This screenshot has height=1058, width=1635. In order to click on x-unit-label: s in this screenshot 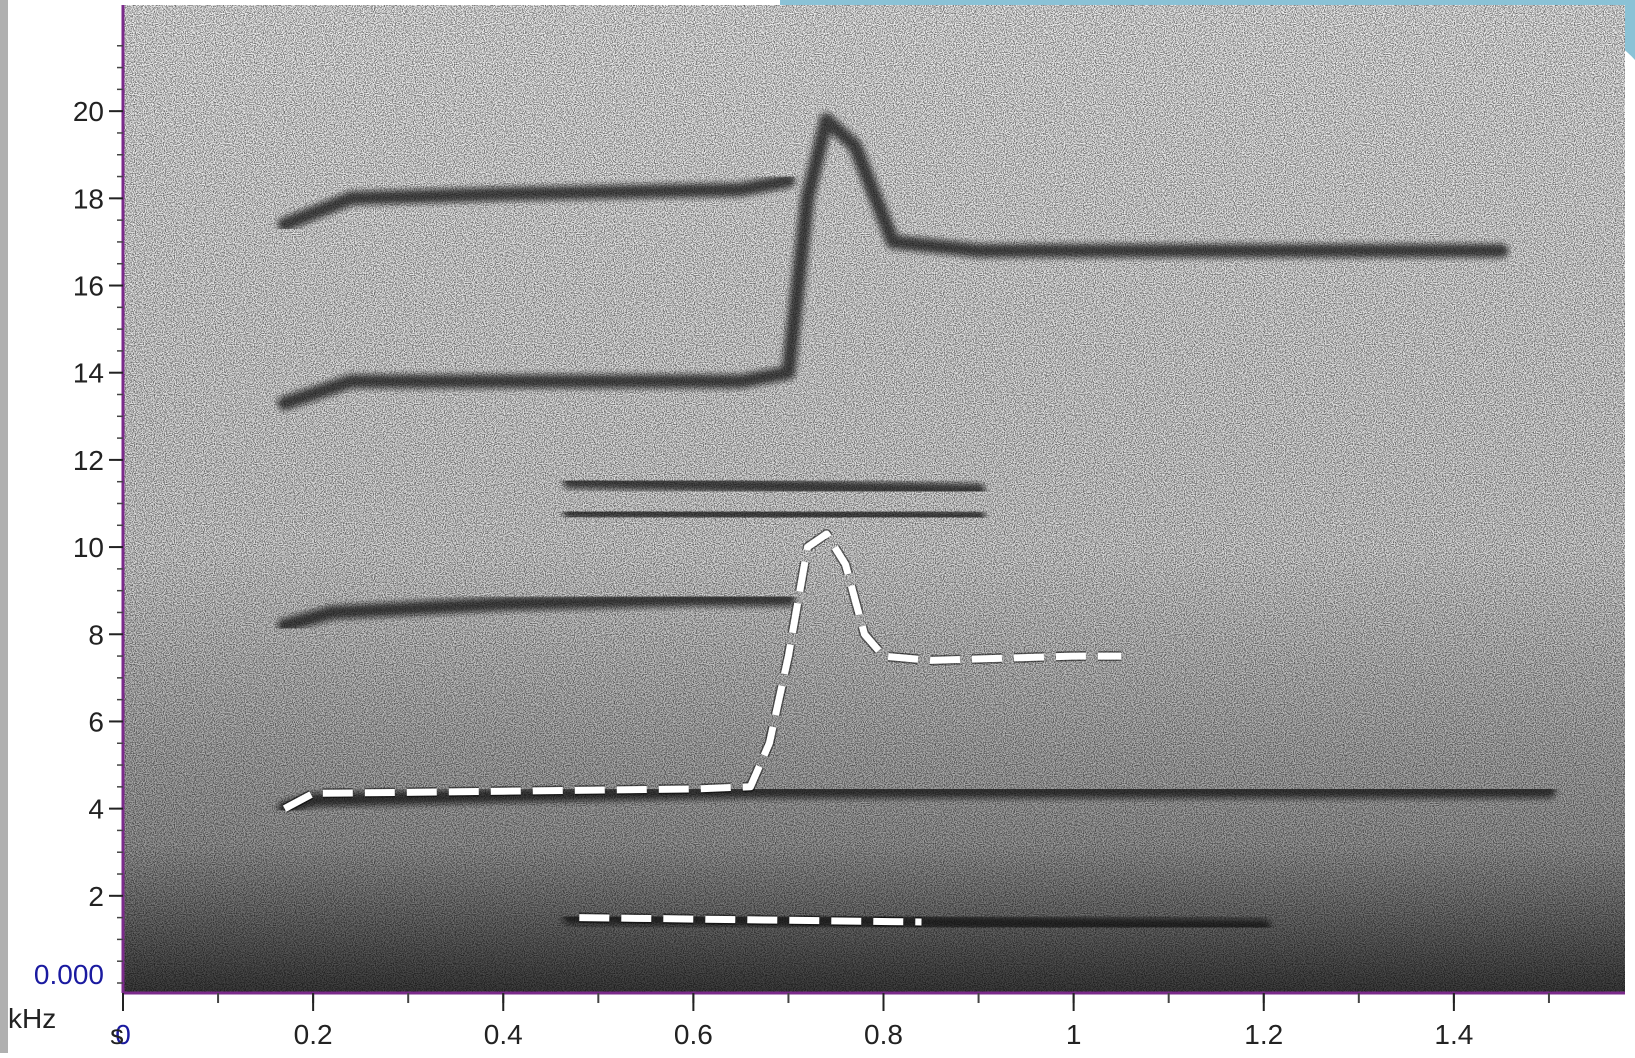, I will do `click(117, 1034)`.